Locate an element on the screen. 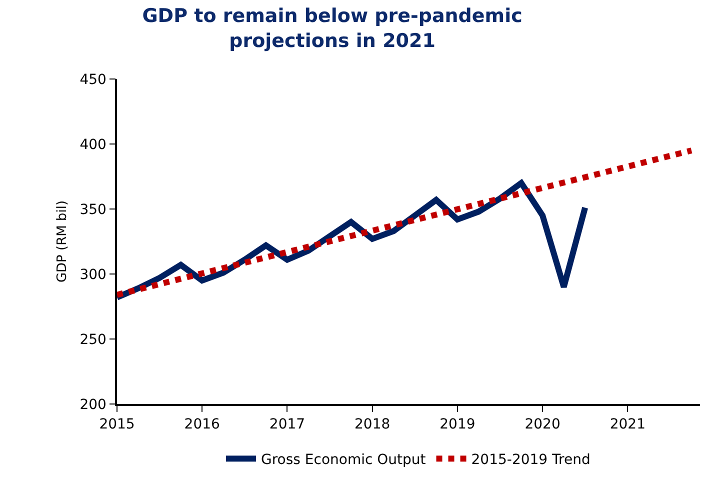  x-tick-label: 2018 is located at coordinates (372, 424).